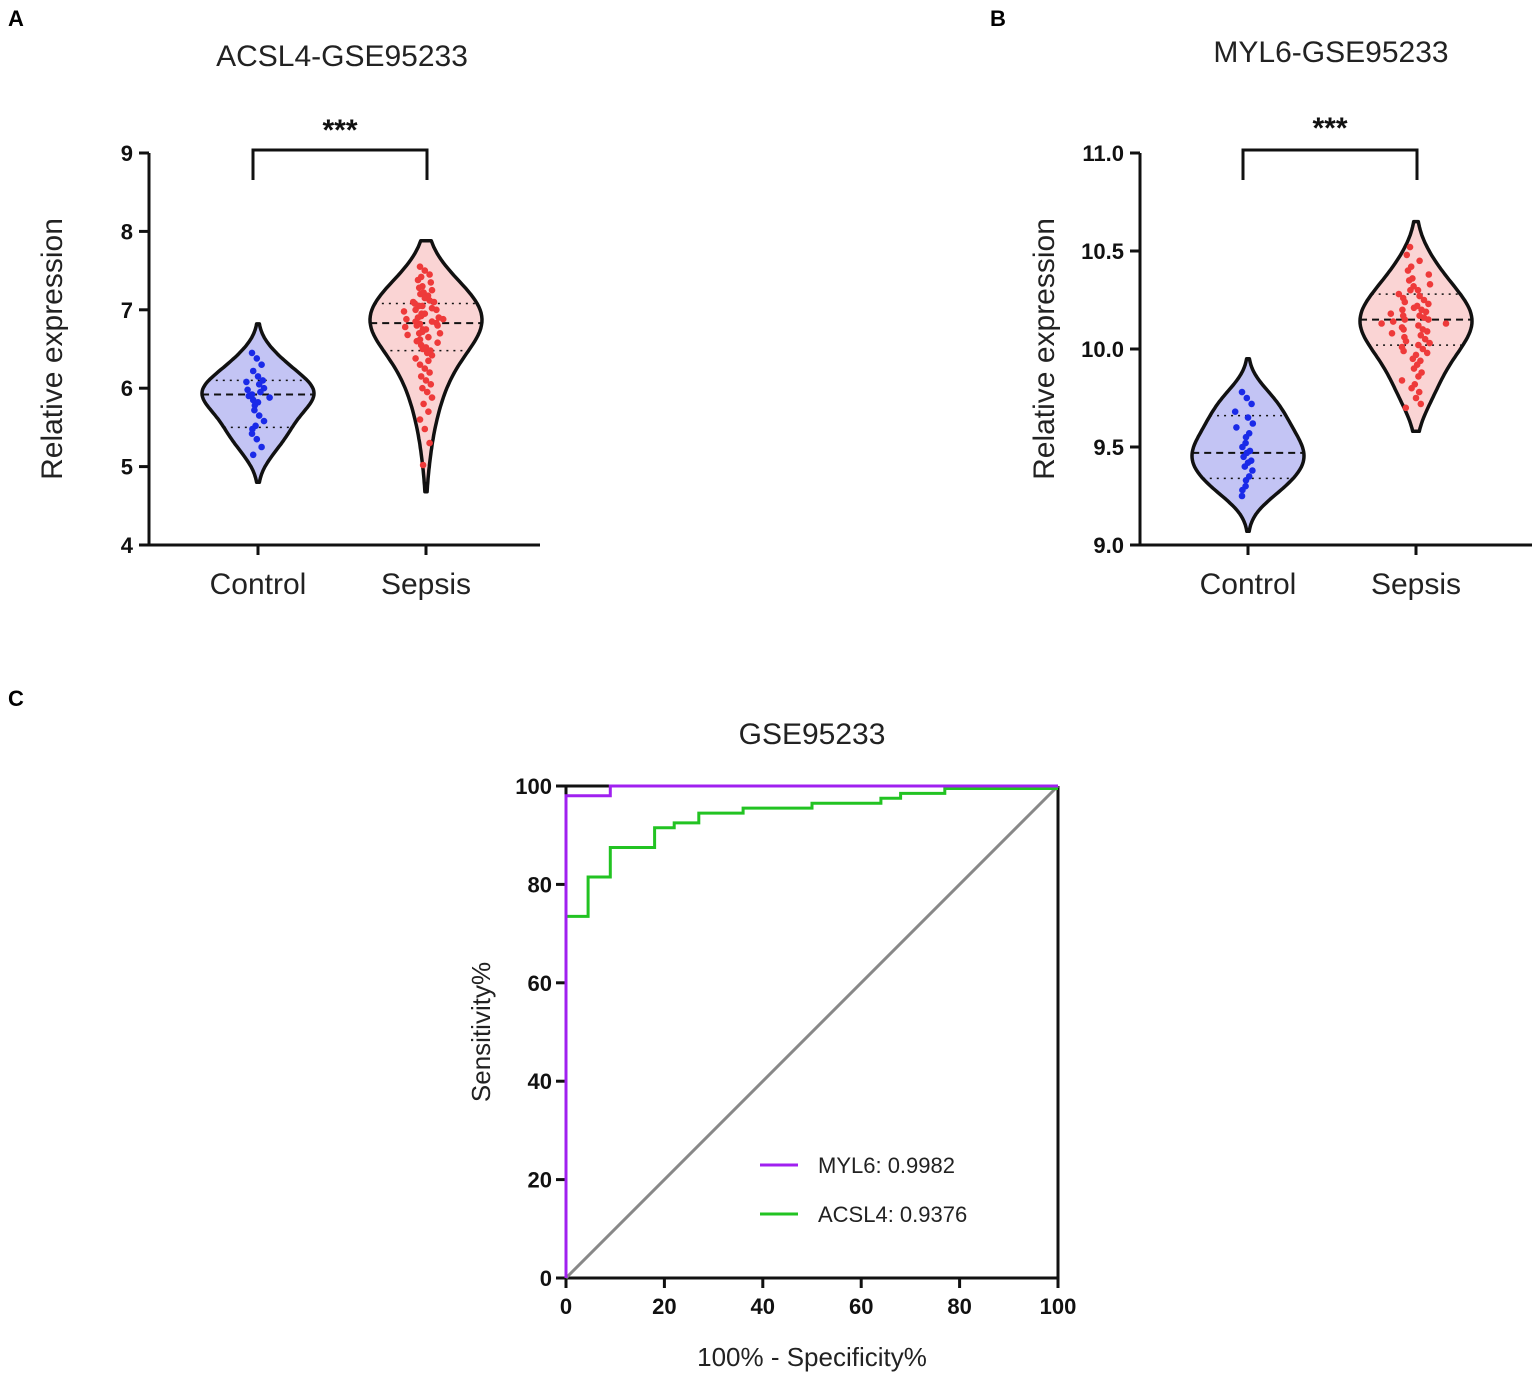  What do you see at coordinates (861, 1306) in the screenshot?
I see `panel-c-x-tick-label: 60` at bounding box center [861, 1306].